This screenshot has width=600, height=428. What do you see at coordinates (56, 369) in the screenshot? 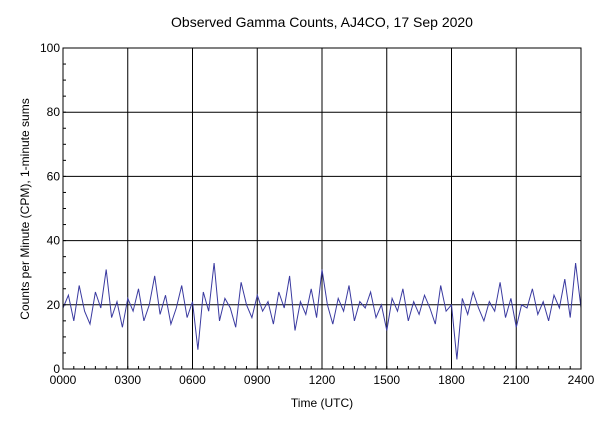
I see `y-tick-label: 0` at bounding box center [56, 369].